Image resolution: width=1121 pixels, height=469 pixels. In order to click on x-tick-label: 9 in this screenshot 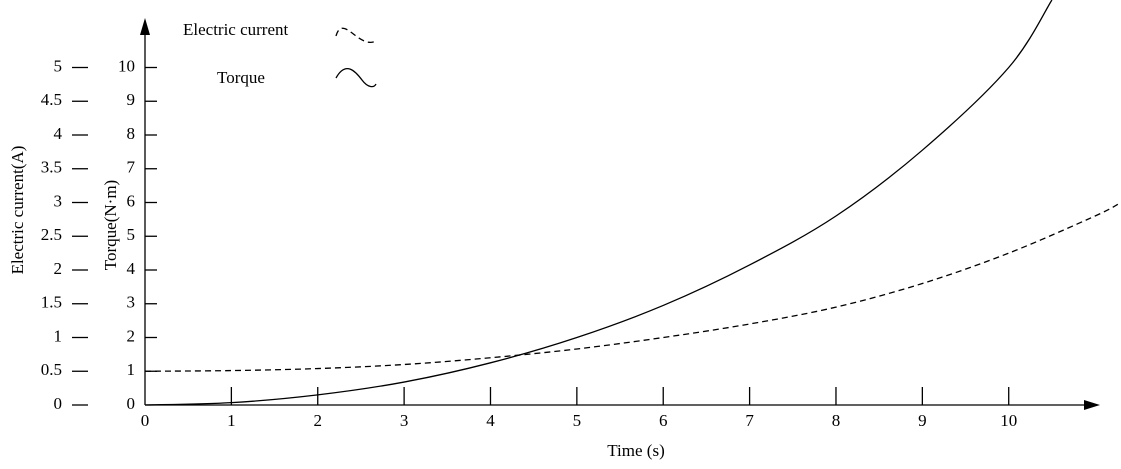, I will do `click(922, 420)`.